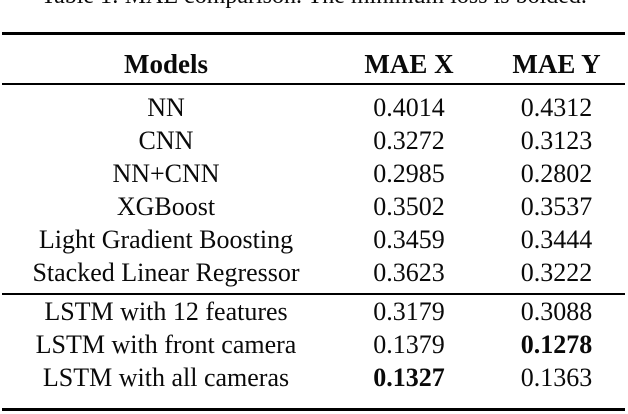 The height and width of the screenshot is (414, 628). I want to click on table-row: Light Gradient Boosting 0.3459 0.3444, so click(313, 239).